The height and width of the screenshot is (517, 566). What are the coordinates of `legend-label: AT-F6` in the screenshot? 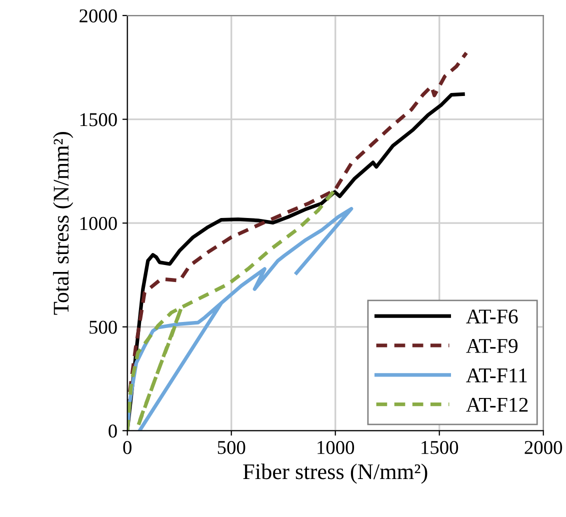 It's located at (492, 317).